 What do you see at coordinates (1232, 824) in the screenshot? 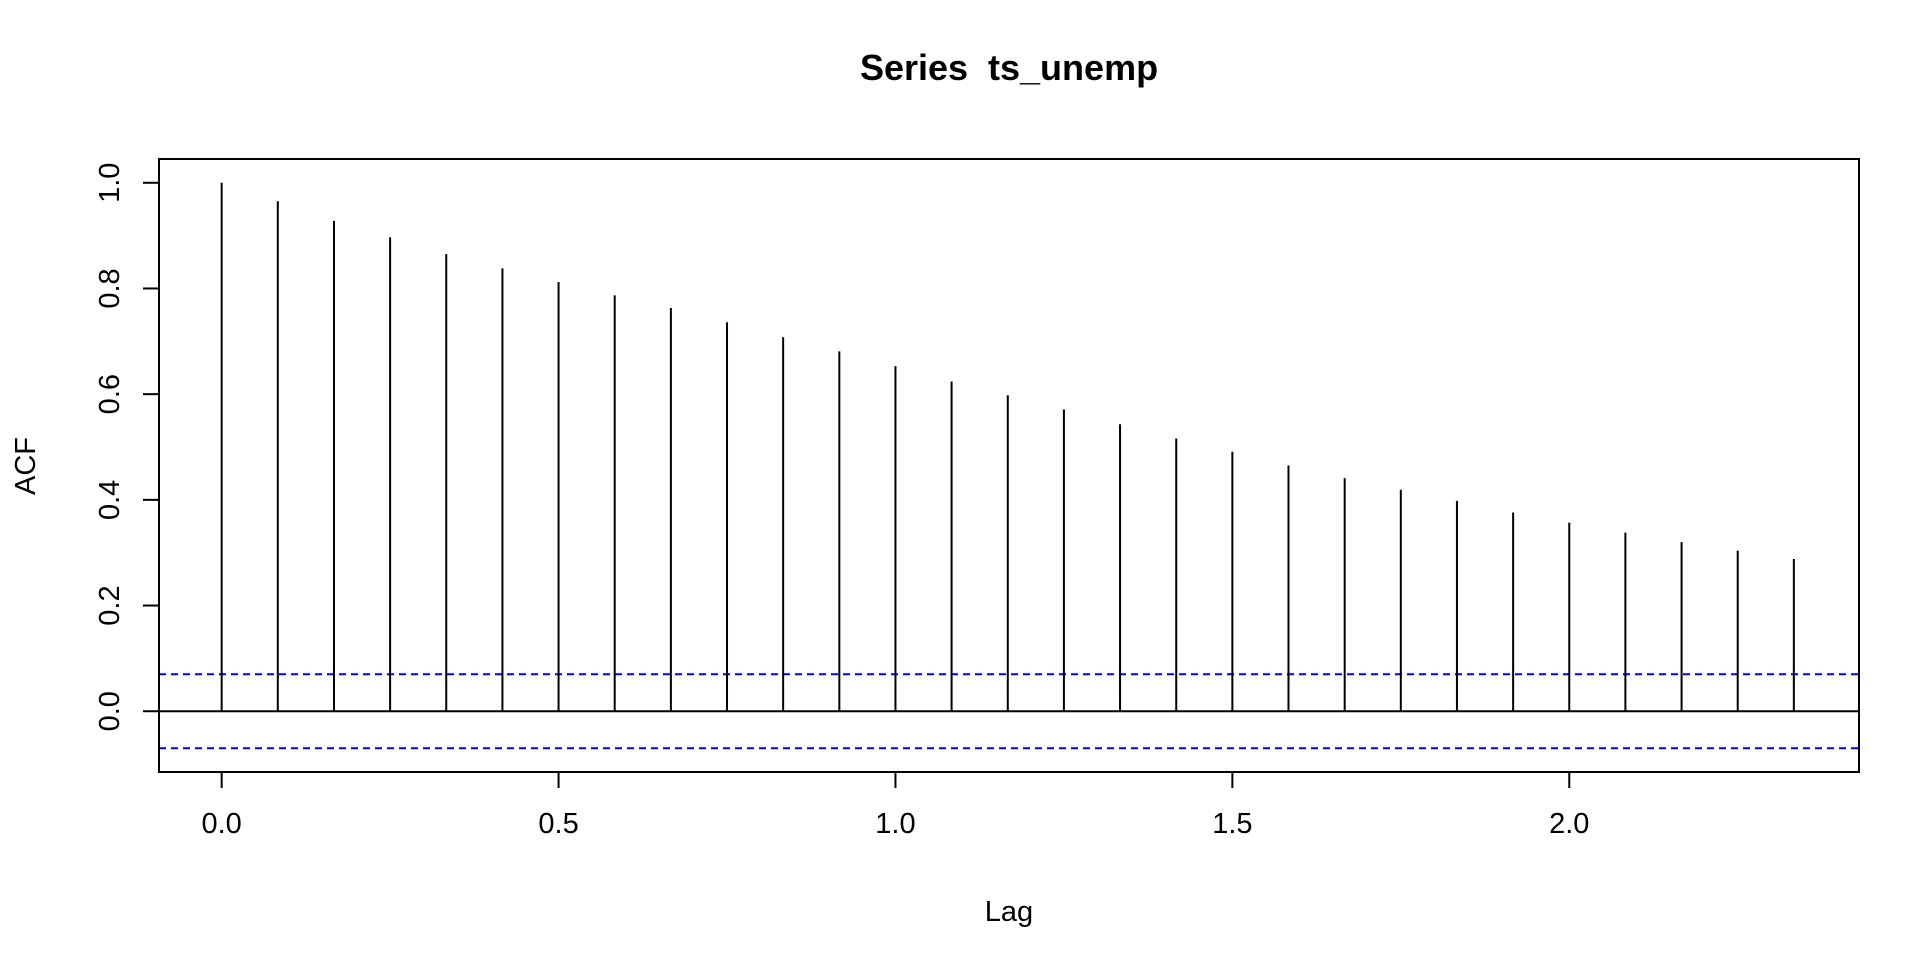
I see `x-tick-label: 1.5` at bounding box center [1232, 824].